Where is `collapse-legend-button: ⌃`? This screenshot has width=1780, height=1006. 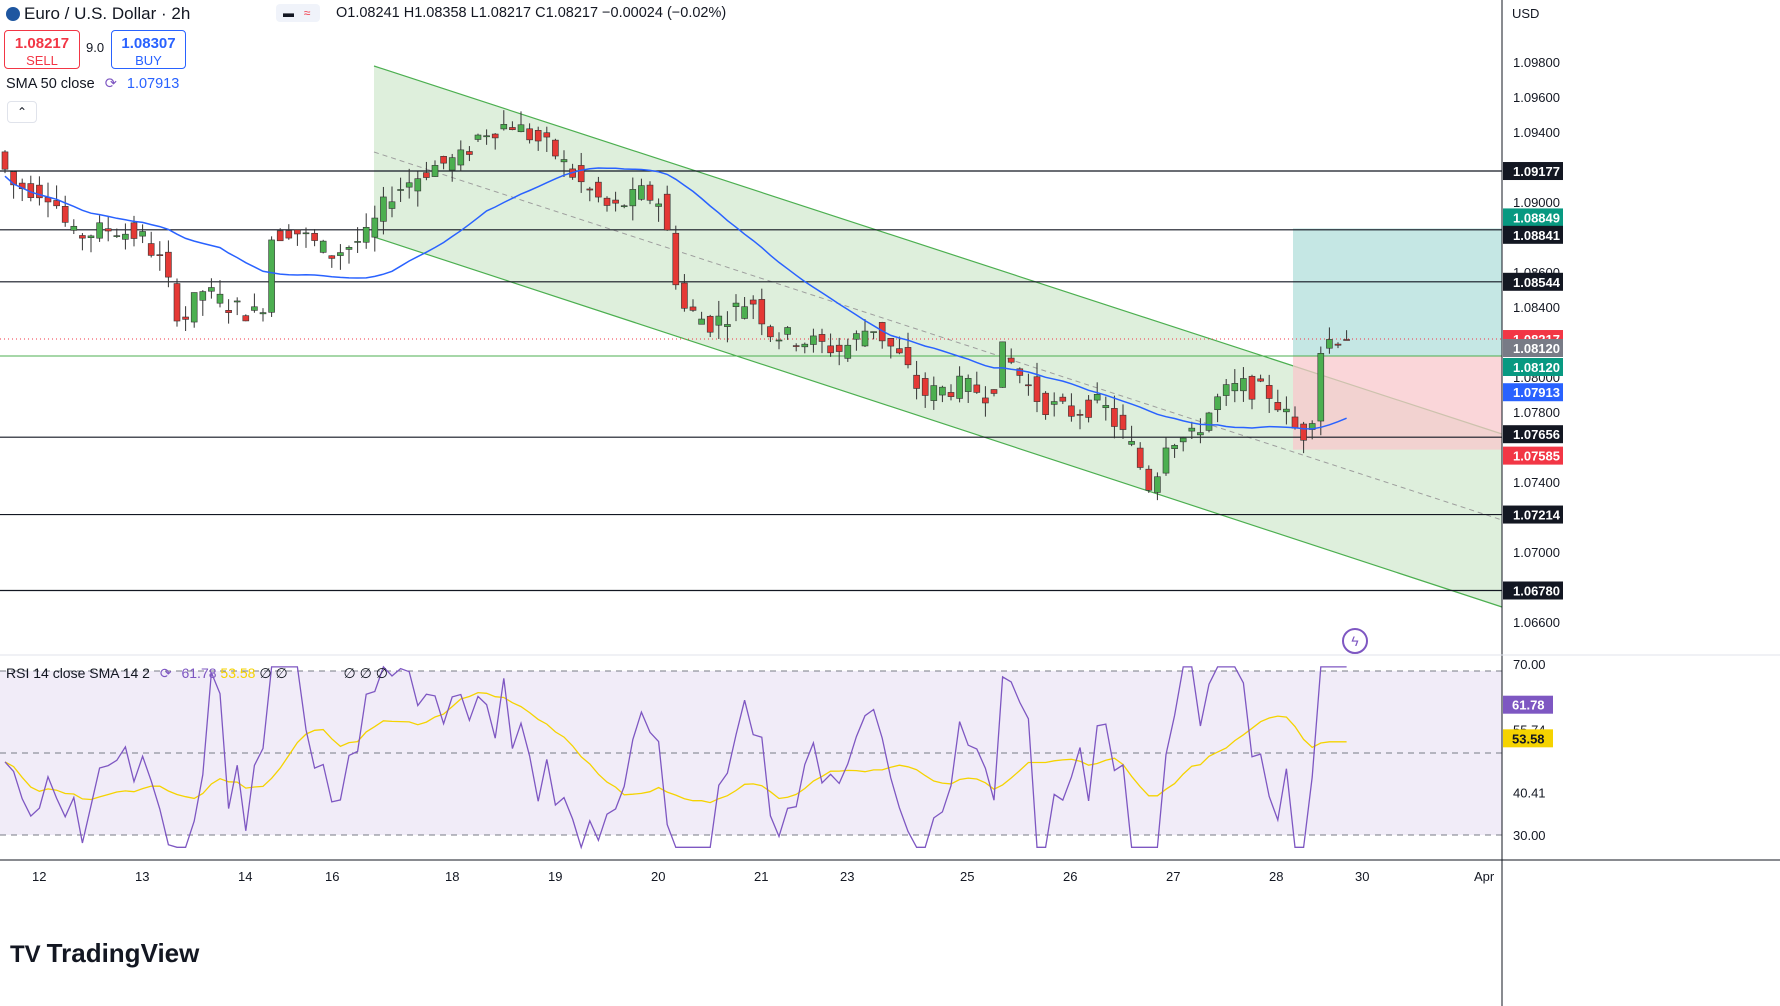
collapse-legend-button: ⌃ is located at coordinates (22, 112).